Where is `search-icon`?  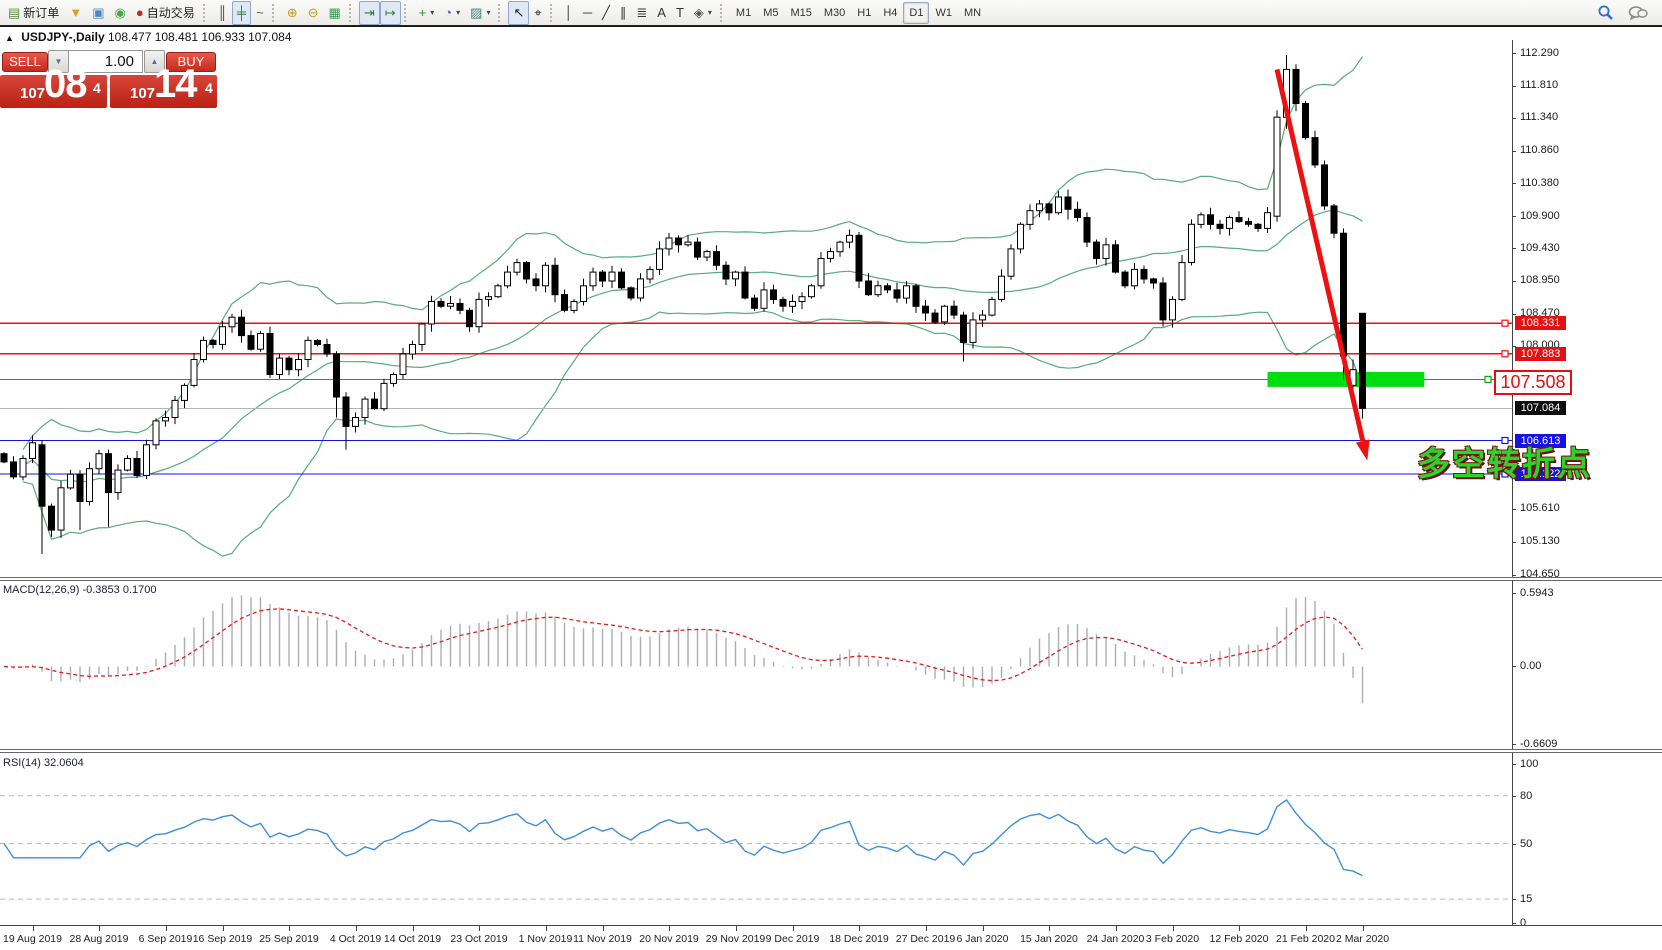 search-icon is located at coordinates (1605, 12).